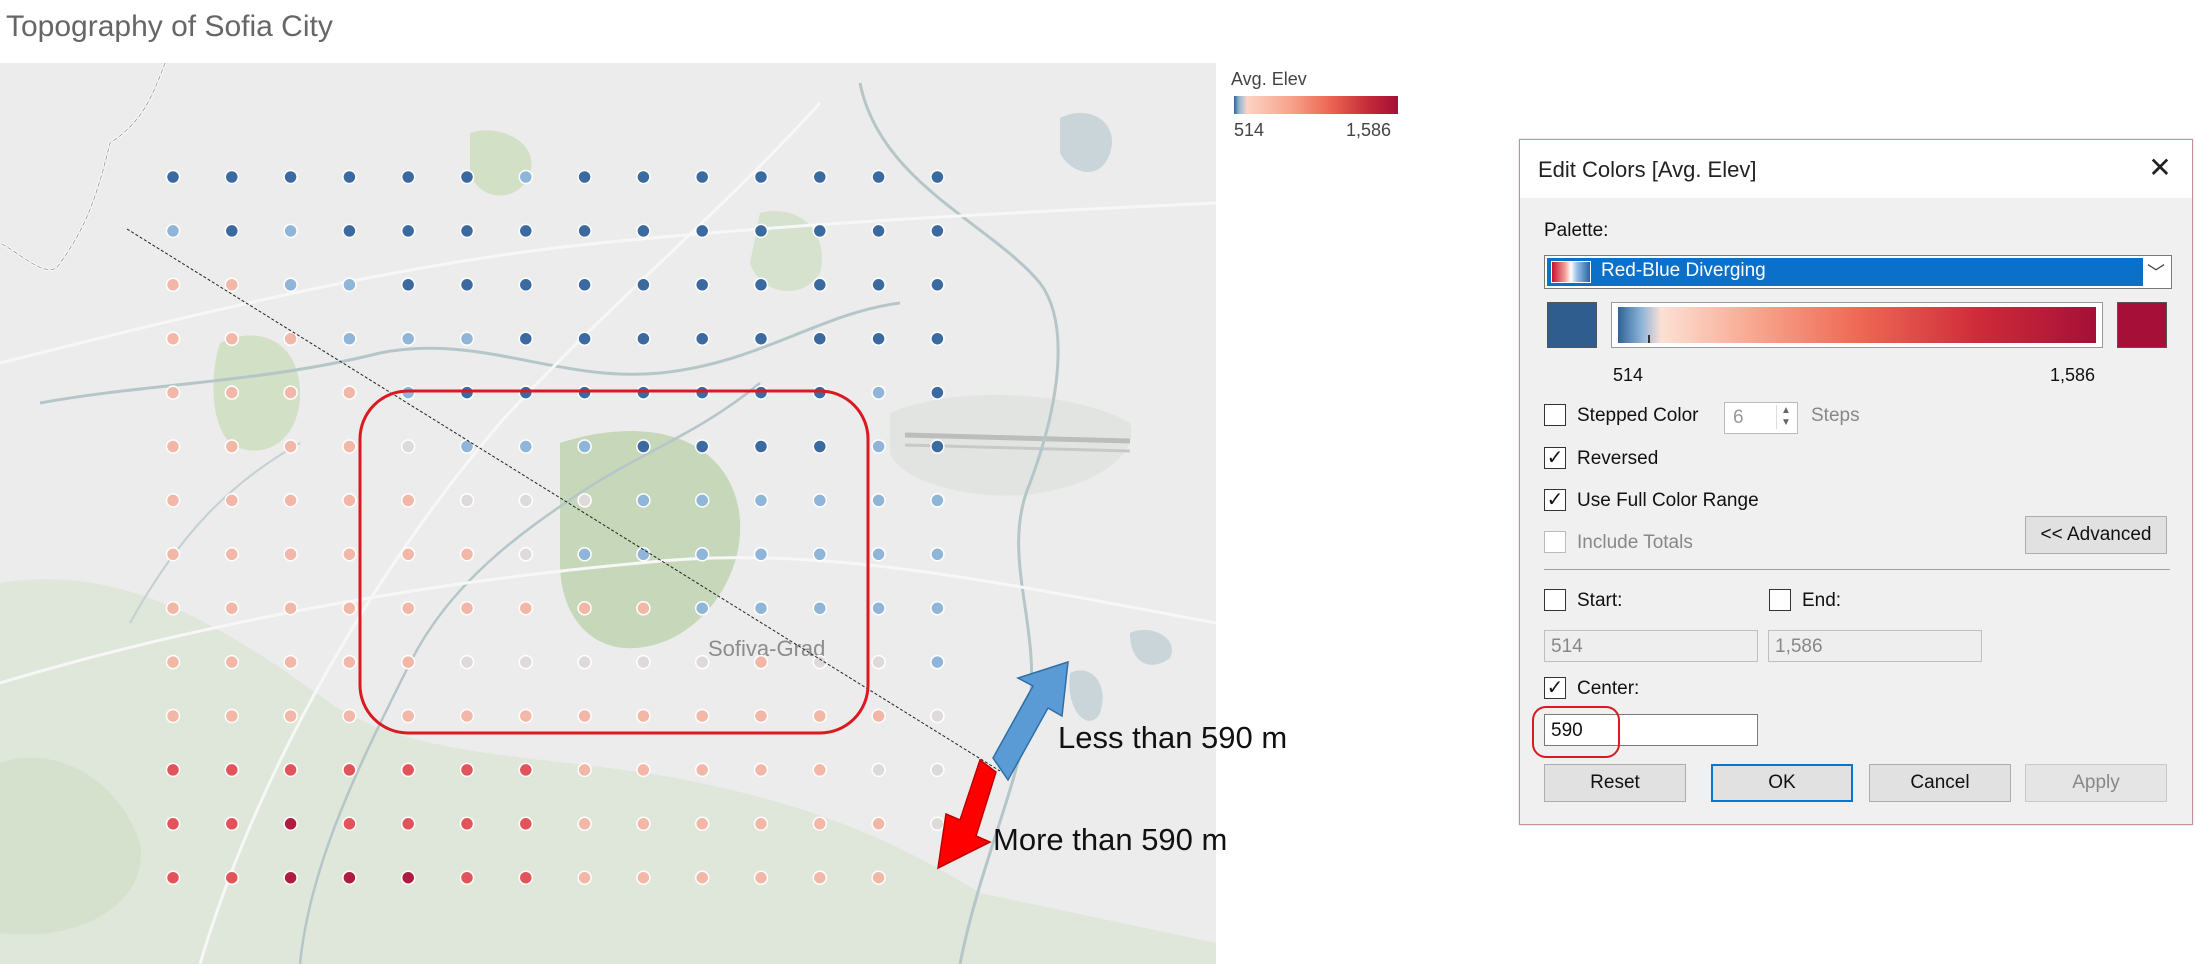 The width and height of the screenshot is (2195, 964). What do you see at coordinates (1856, 169) in the screenshot?
I see `dialog-titlebar: Edit Colors [Avg. Elev] ✕` at bounding box center [1856, 169].